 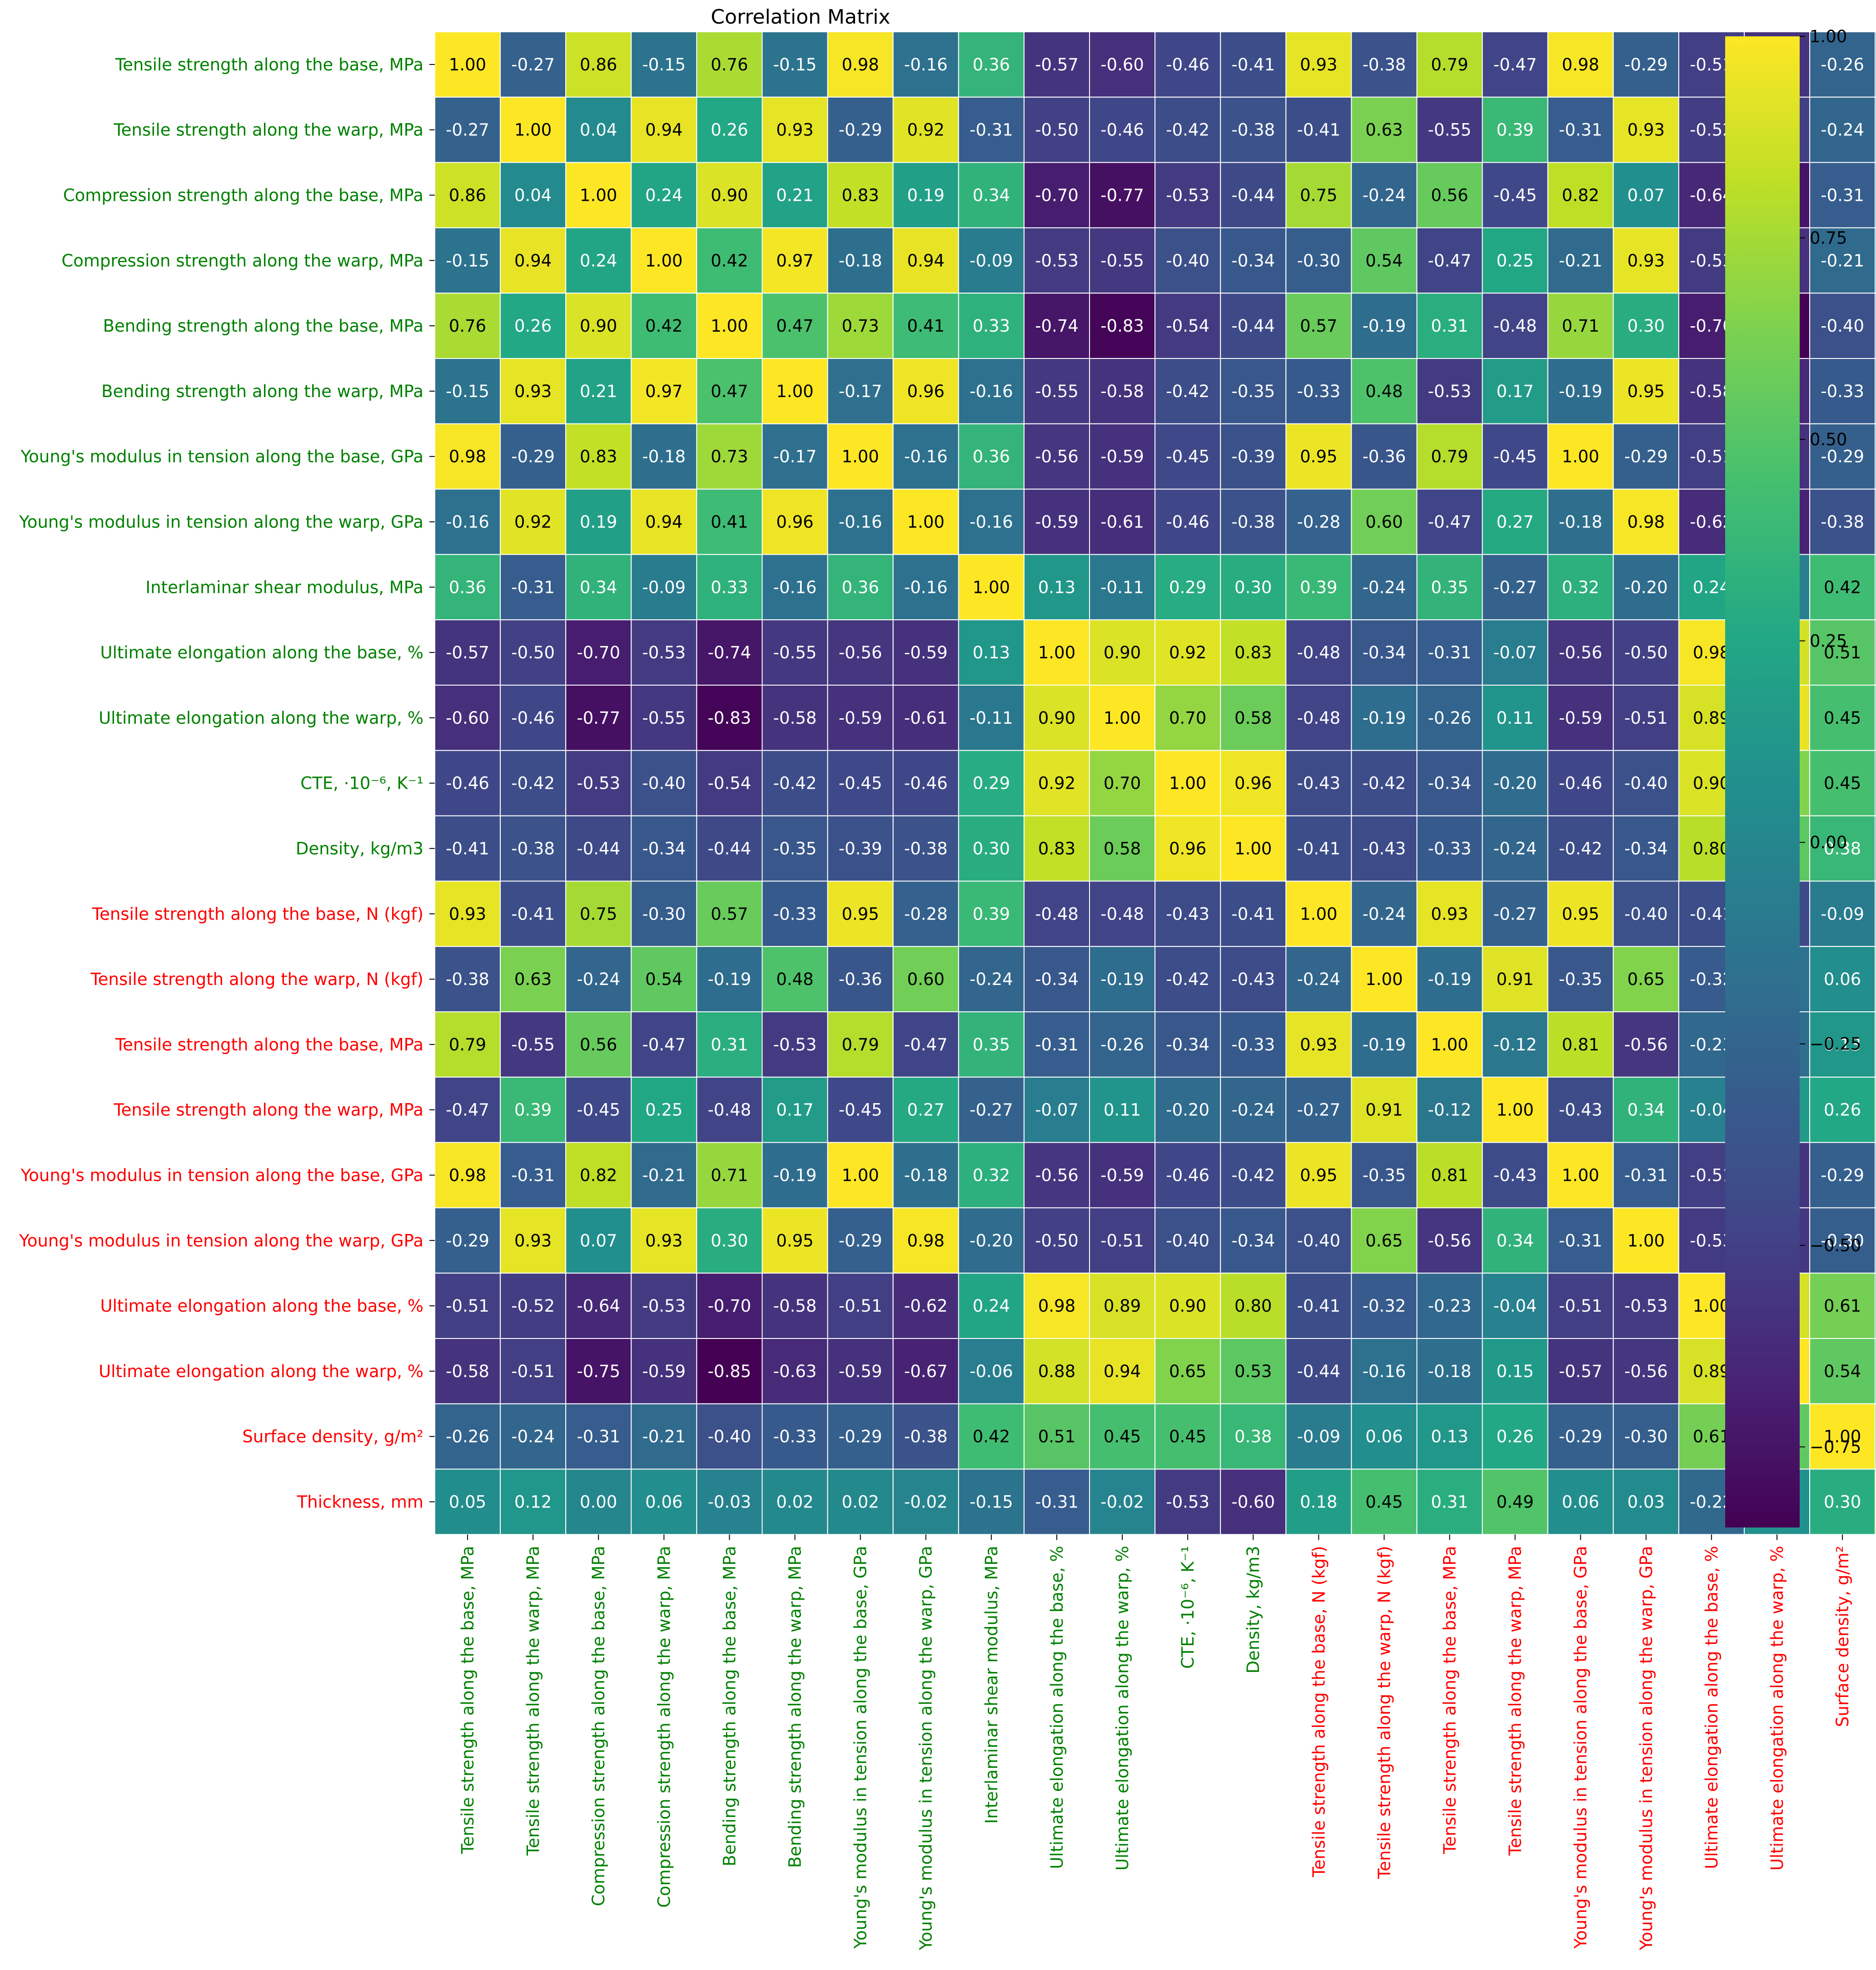 I want to click on cell-value-label: -0.74, so click(x=1057, y=326).